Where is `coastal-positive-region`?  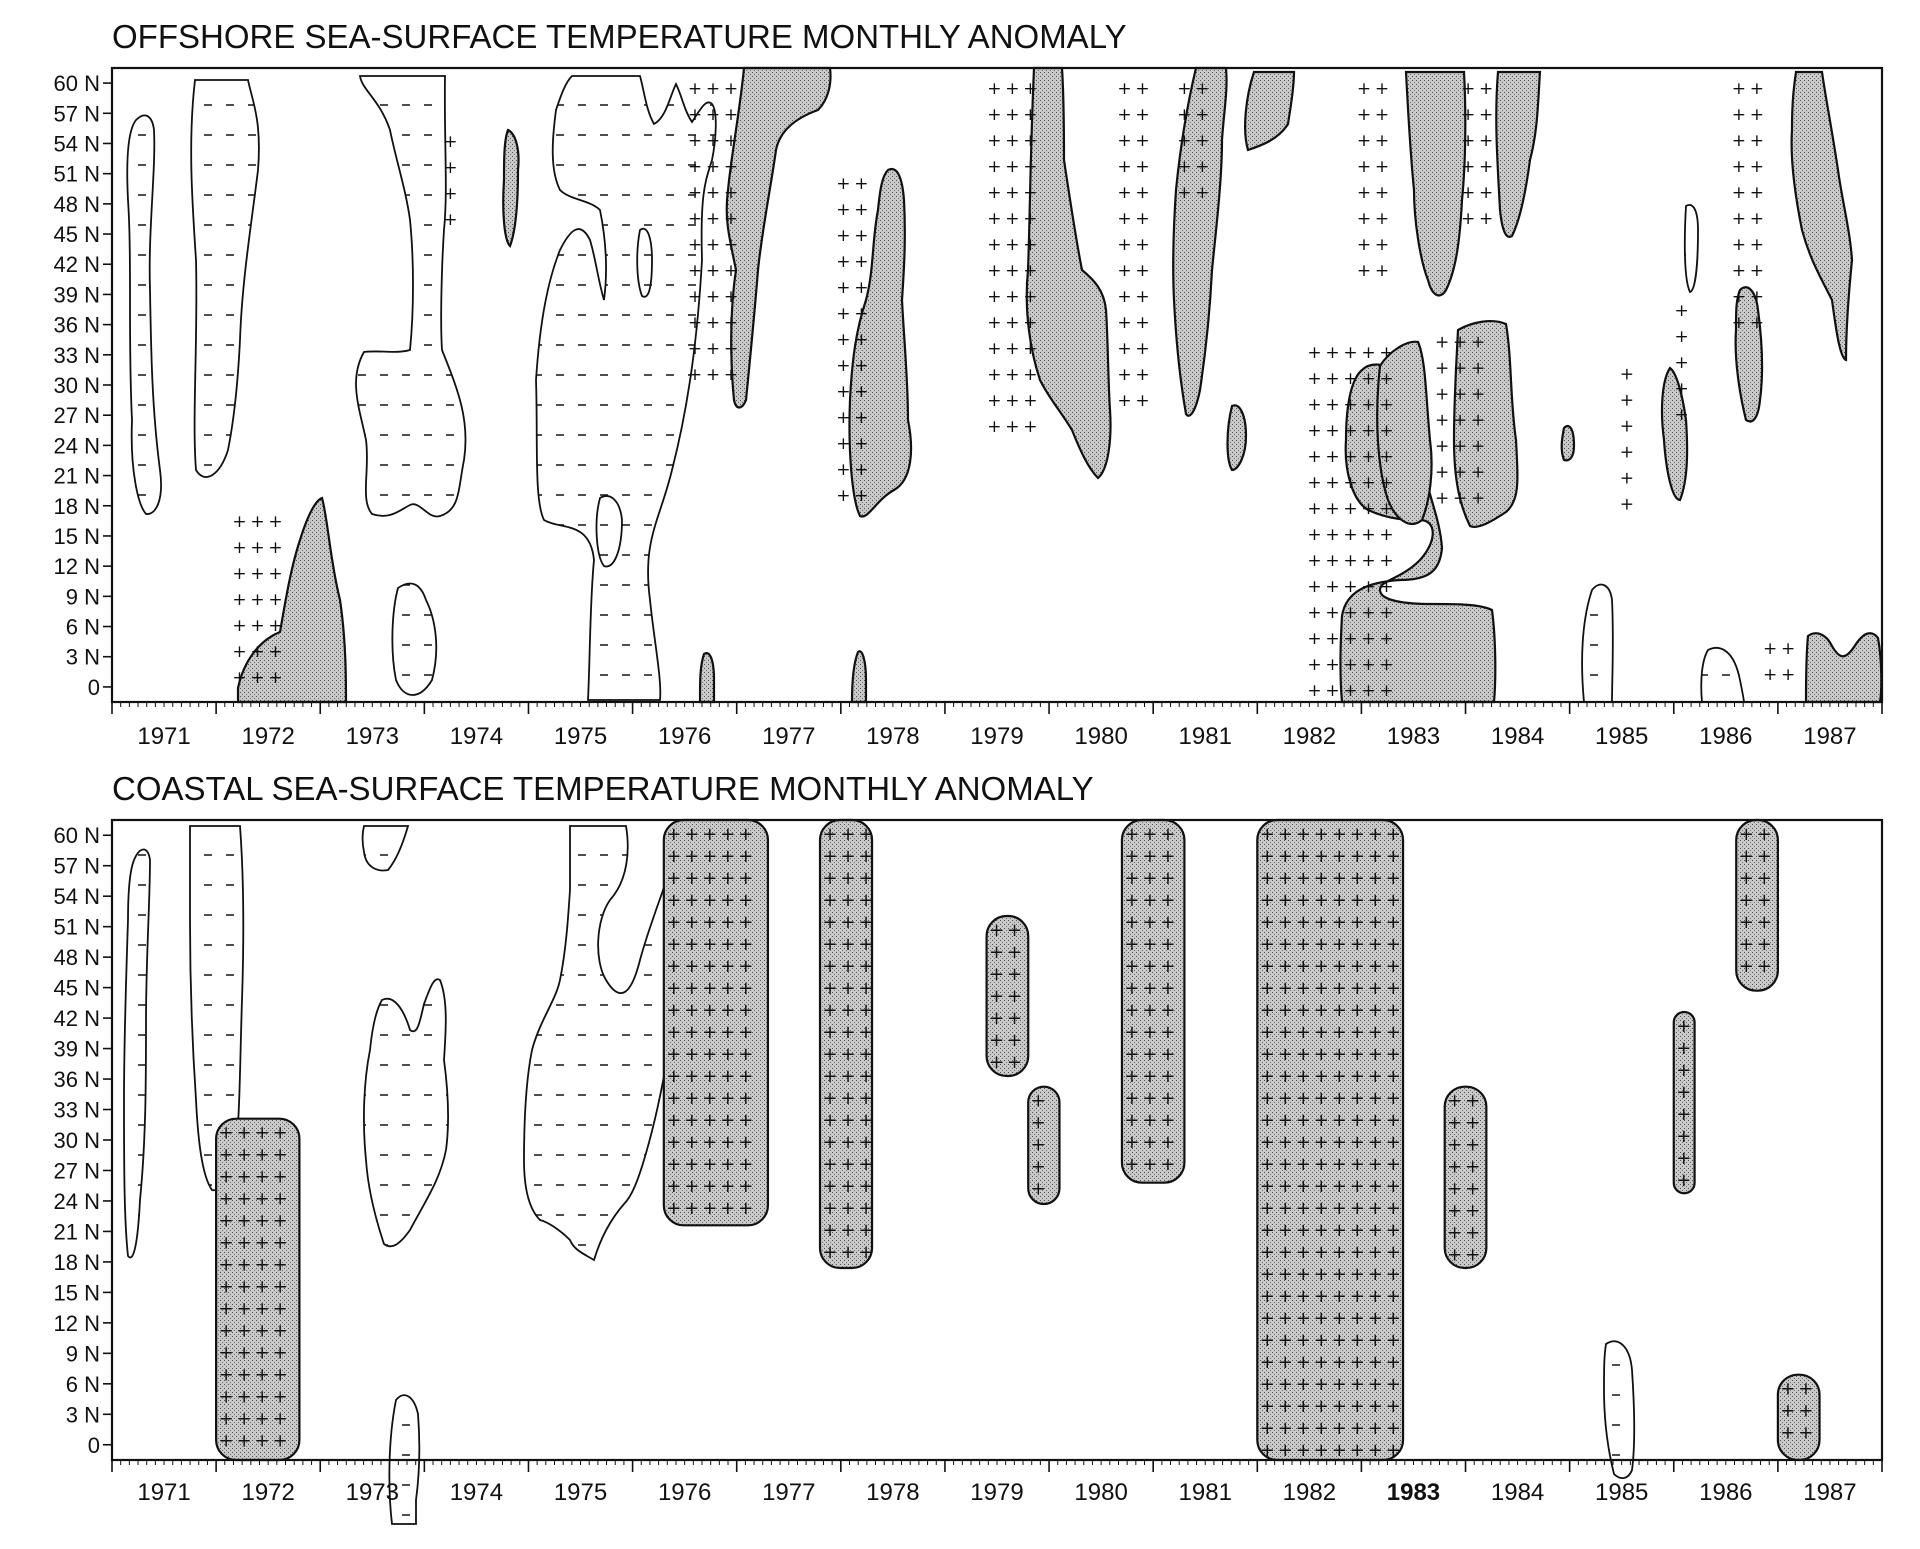 coastal-positive-region is located at coordinates (1465, 1177).